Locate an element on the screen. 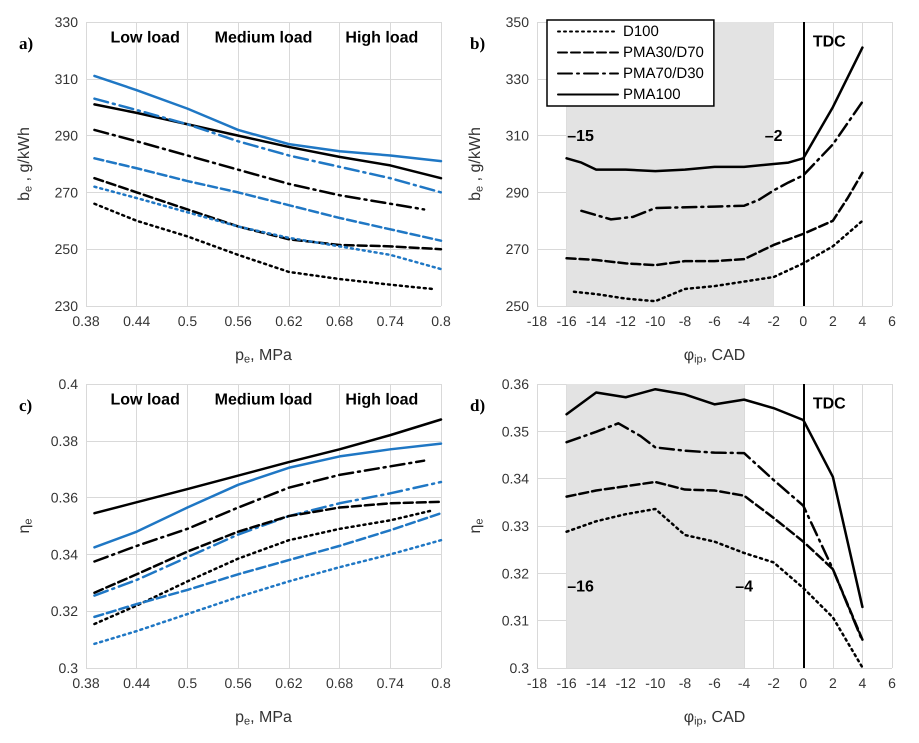  y-tick-label: 230 is located at coordinates (66, 306).